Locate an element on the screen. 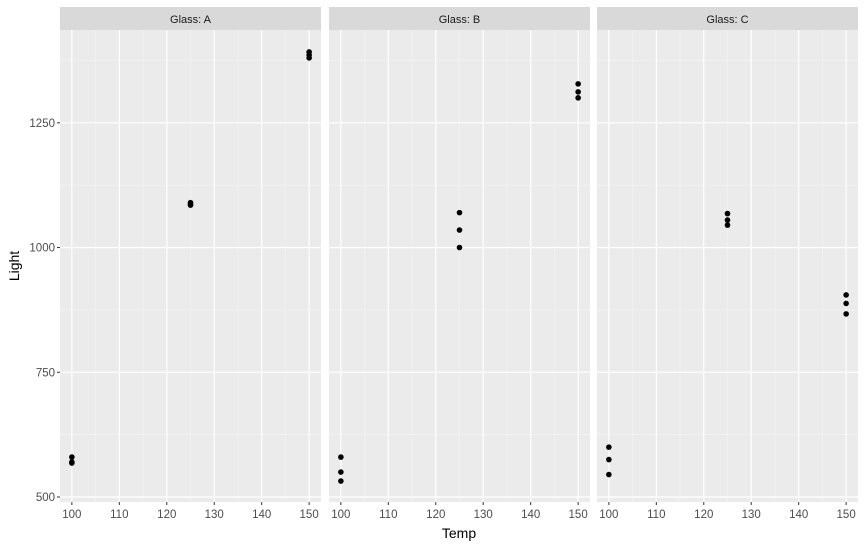 The width and height of the screenshot is (866, 548). x-axis-title: Temp is located at coordinates (459, 533).